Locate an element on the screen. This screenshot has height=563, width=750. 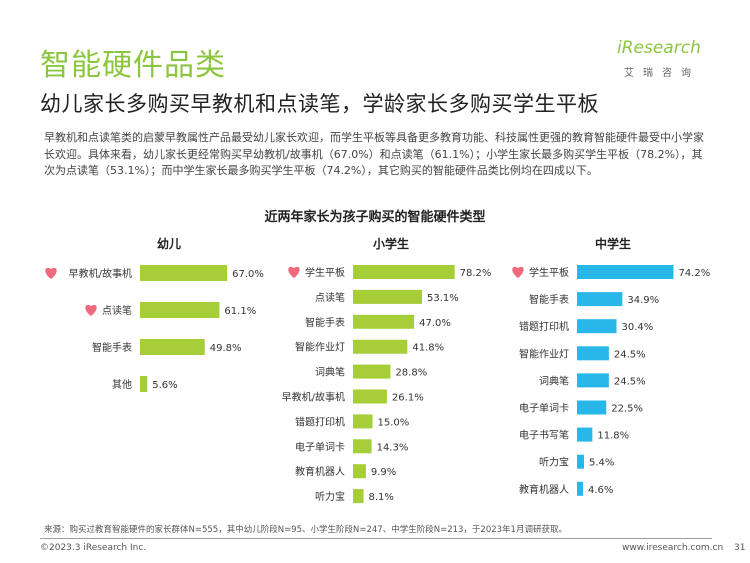
panel-2-value-label: 9.9% is located at coordinates (383, 472).